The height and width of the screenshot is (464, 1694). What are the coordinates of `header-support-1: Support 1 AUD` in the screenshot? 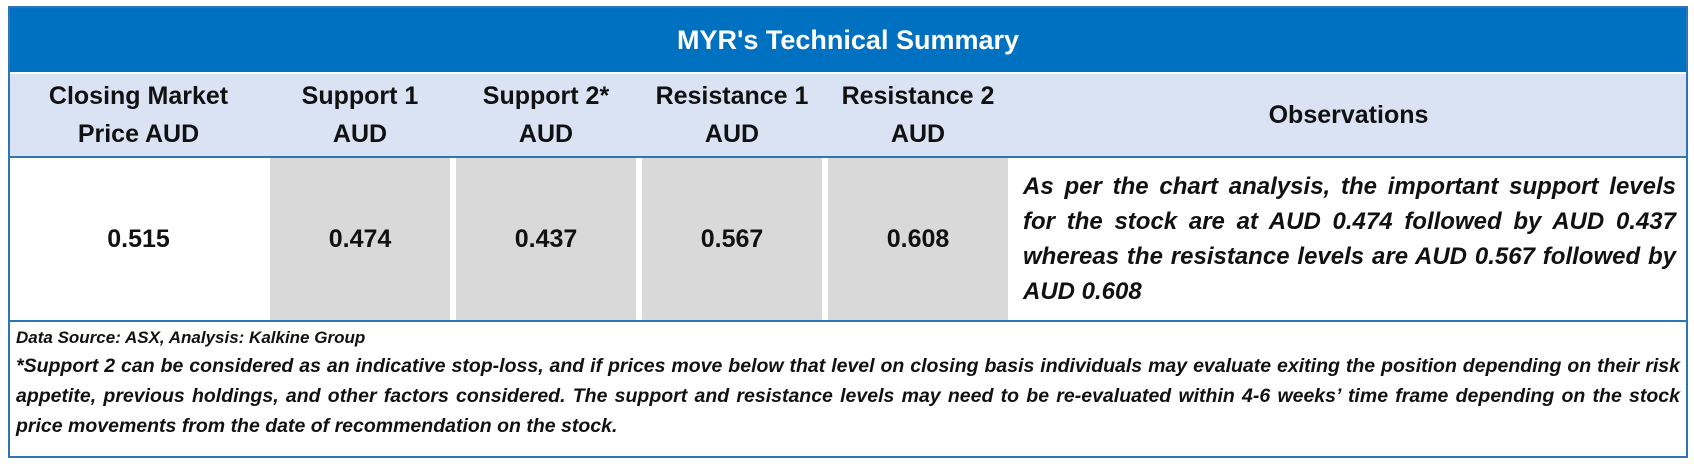 It's located at (360, 115).